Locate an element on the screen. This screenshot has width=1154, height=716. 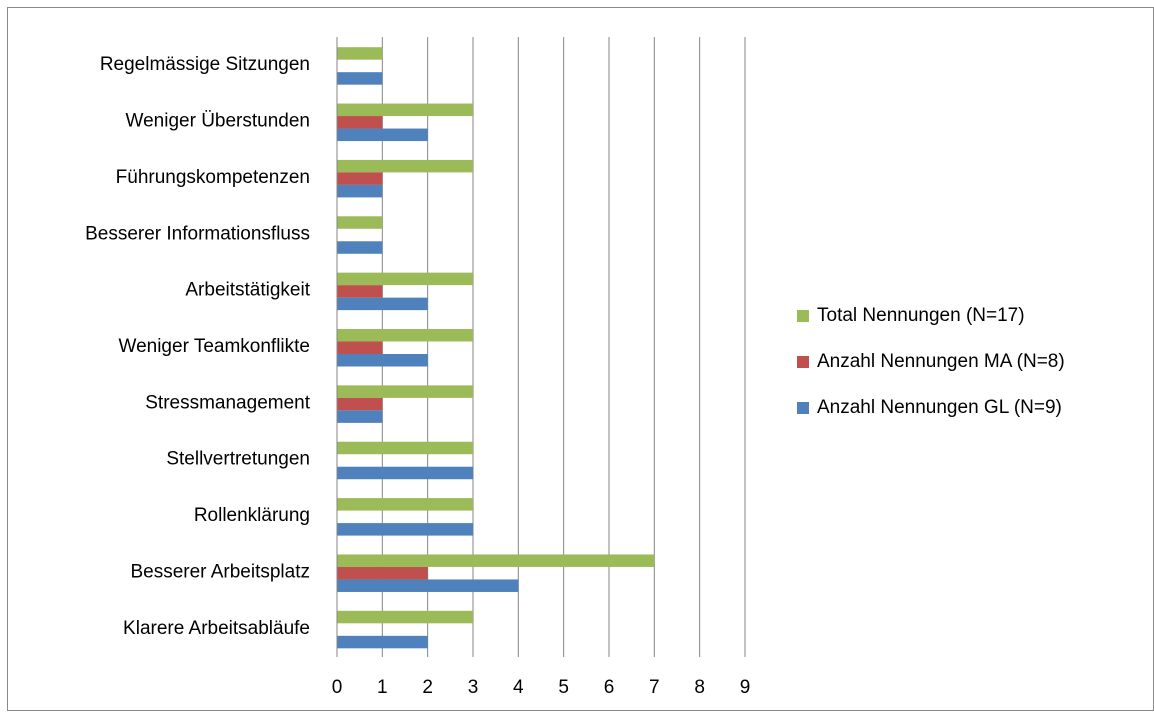
y-tick-label: Weniger Überstunden is located at coordinates (218, 121).